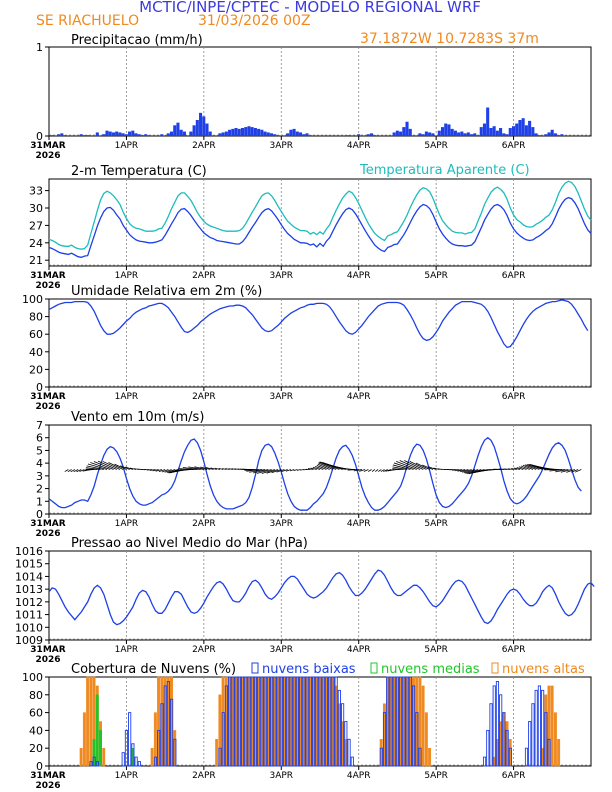 This screenshot has height=792, width=612. Describe the element at coordinates (254, 21) in the screenshot. I see `run-date-label: 31/03/2026 00Z` at that location.